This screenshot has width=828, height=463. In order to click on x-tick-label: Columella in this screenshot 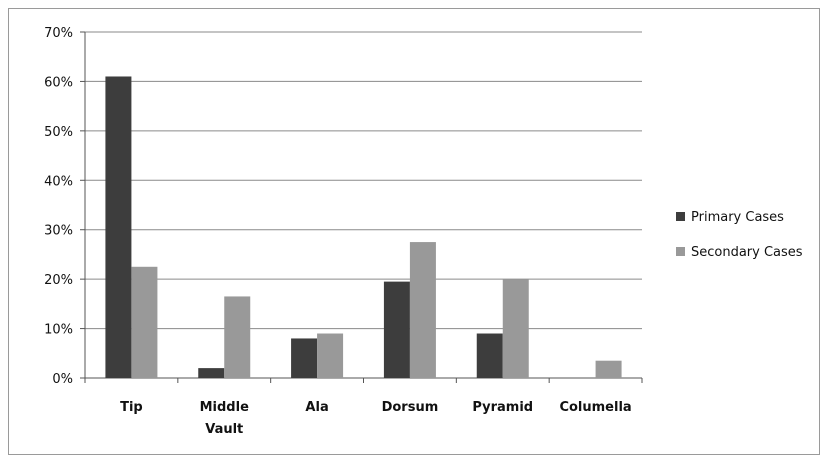, I will do `click(595, 407)`.